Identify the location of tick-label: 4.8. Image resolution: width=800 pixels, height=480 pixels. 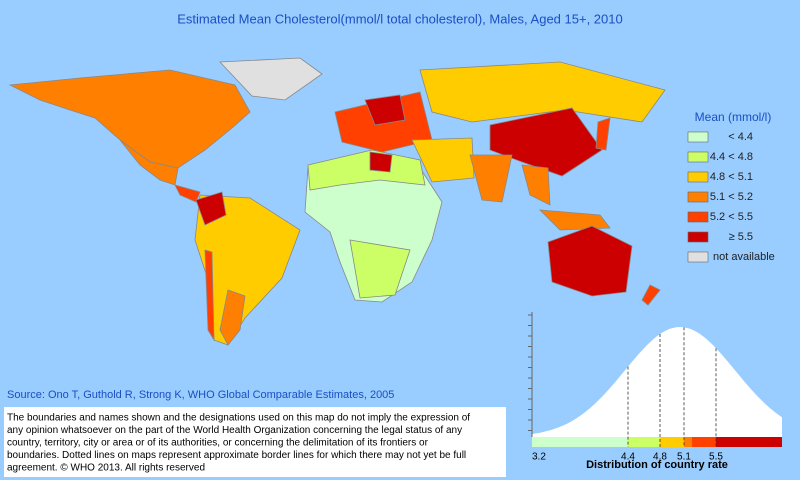
(660, 457).